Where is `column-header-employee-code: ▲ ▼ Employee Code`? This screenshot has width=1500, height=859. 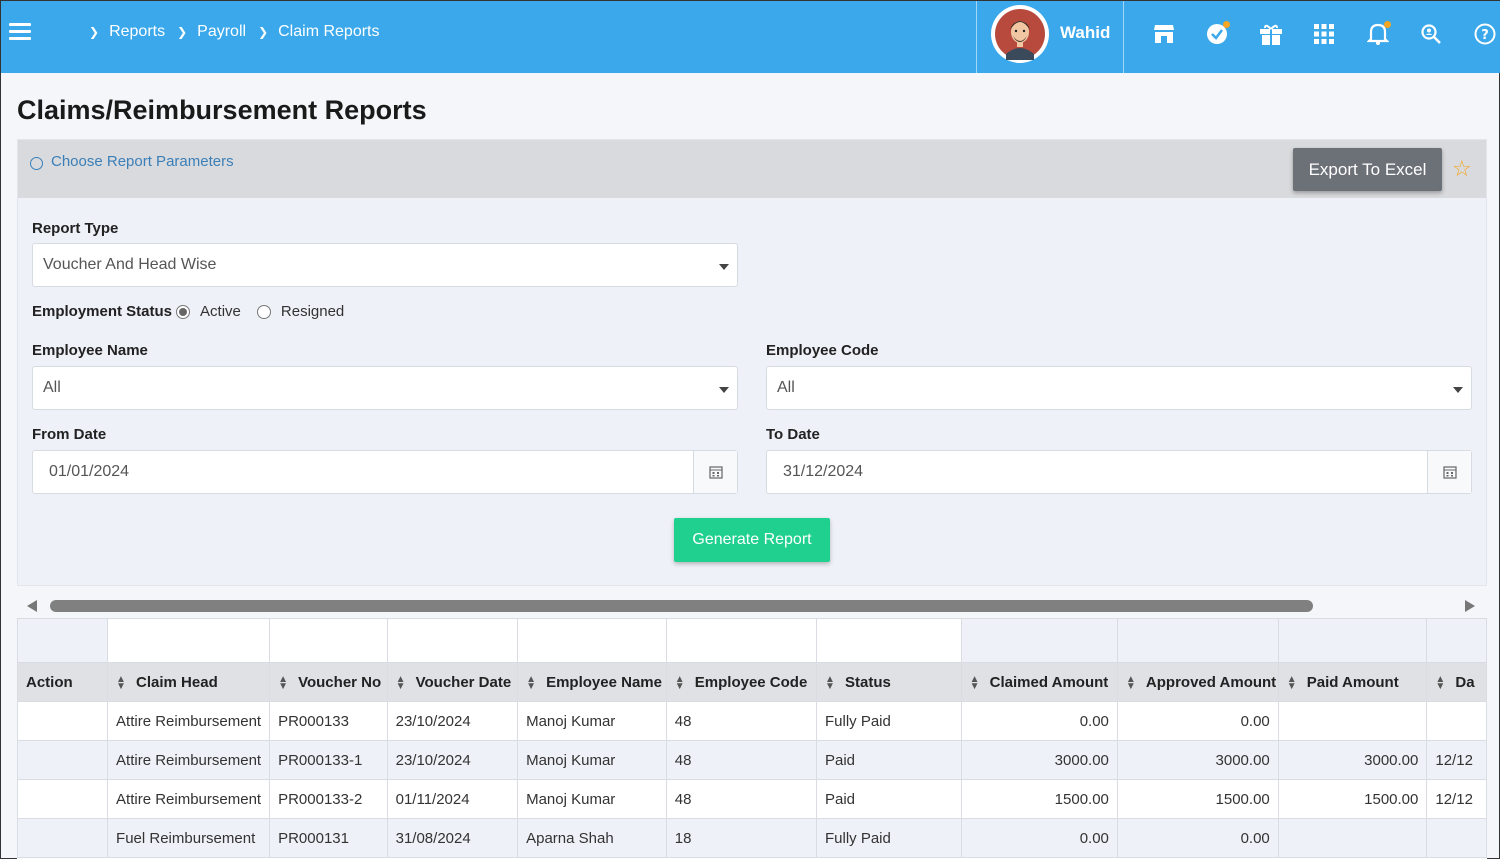
column-header-employee-code: ▲ ▼ Employee Code is located at coordinates (741, 682).